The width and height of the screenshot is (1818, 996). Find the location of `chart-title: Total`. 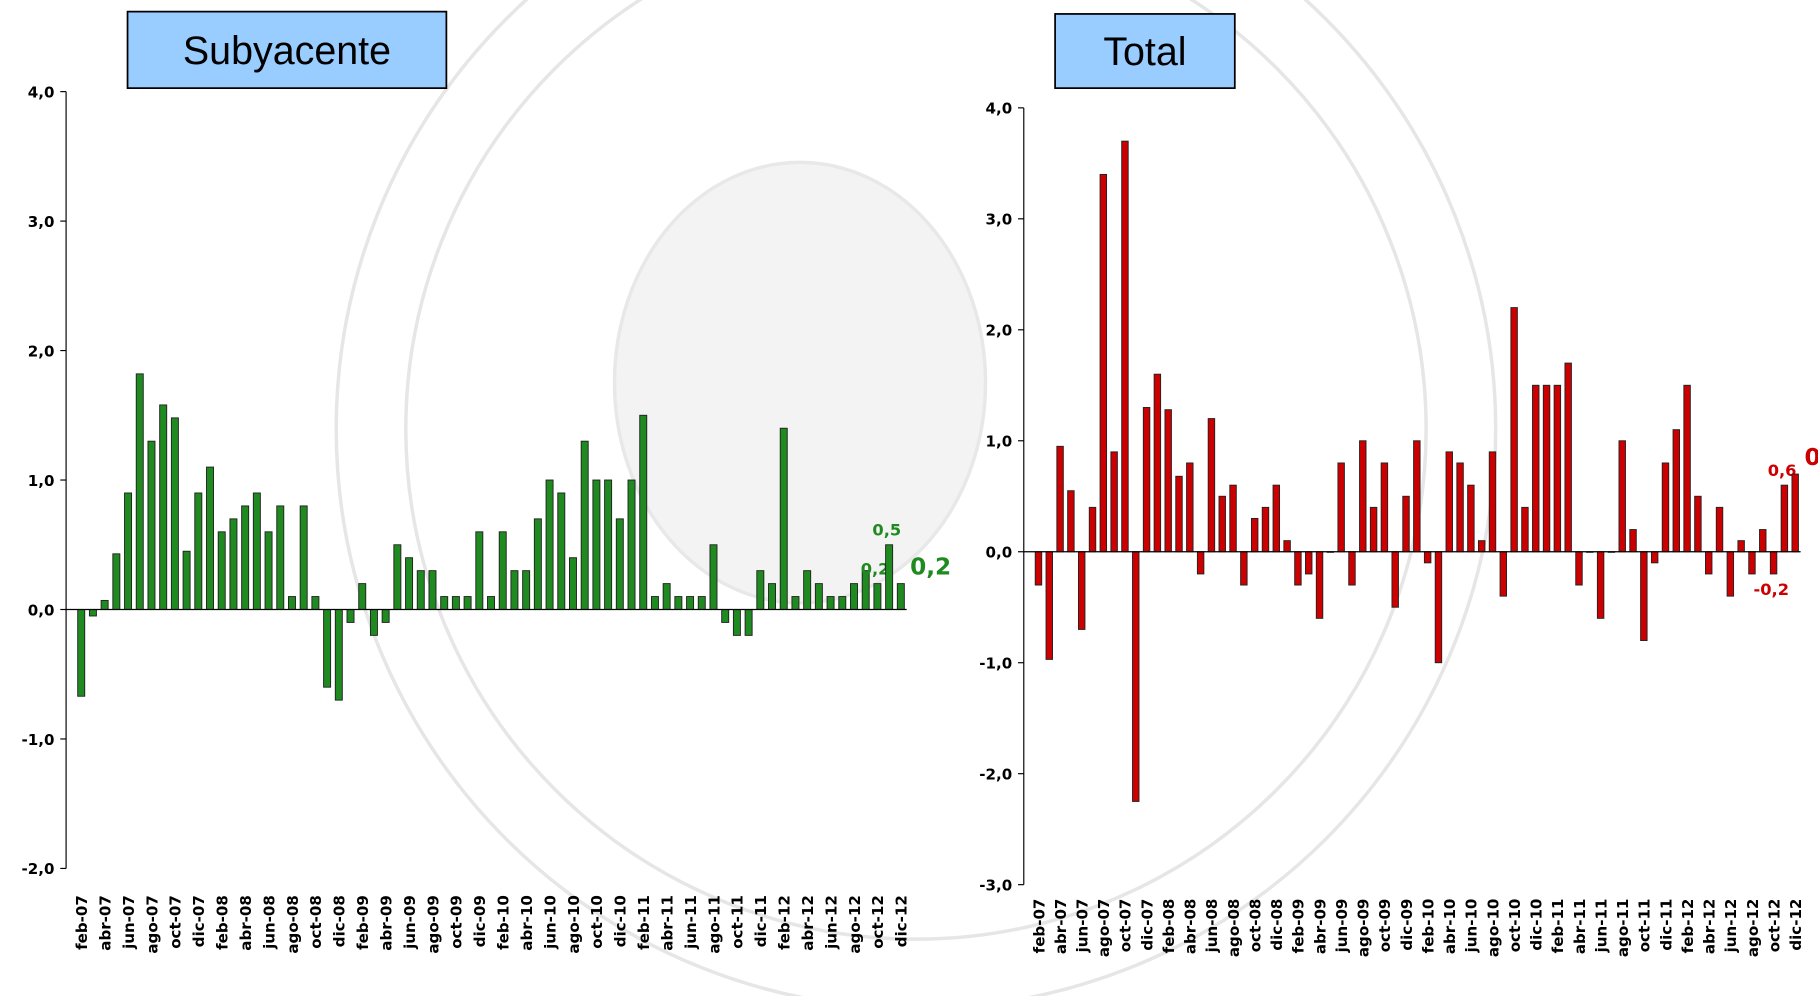

chart-title: Total is located at coordinates (1144, 52).